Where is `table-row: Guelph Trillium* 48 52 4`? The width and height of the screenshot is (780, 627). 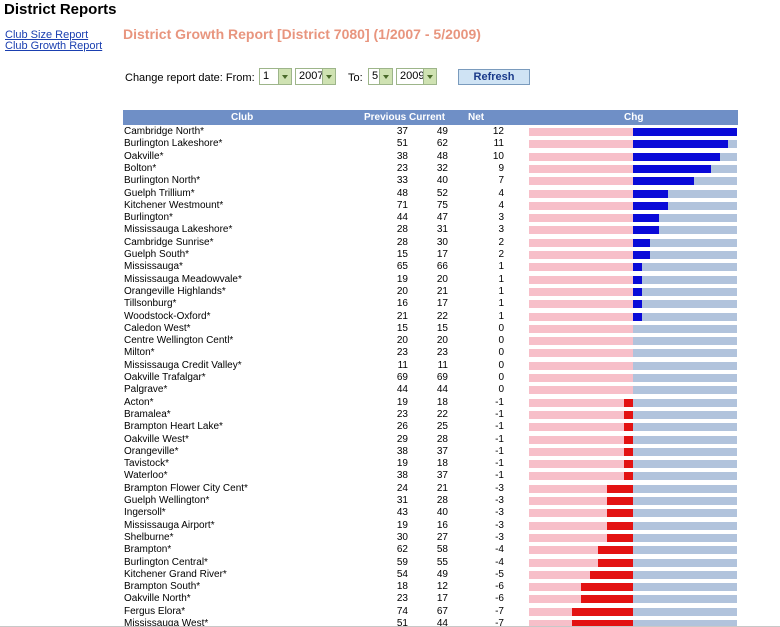
table-row: Guelph Trillium* 48 52 4 is located at coordinates (390, 194).